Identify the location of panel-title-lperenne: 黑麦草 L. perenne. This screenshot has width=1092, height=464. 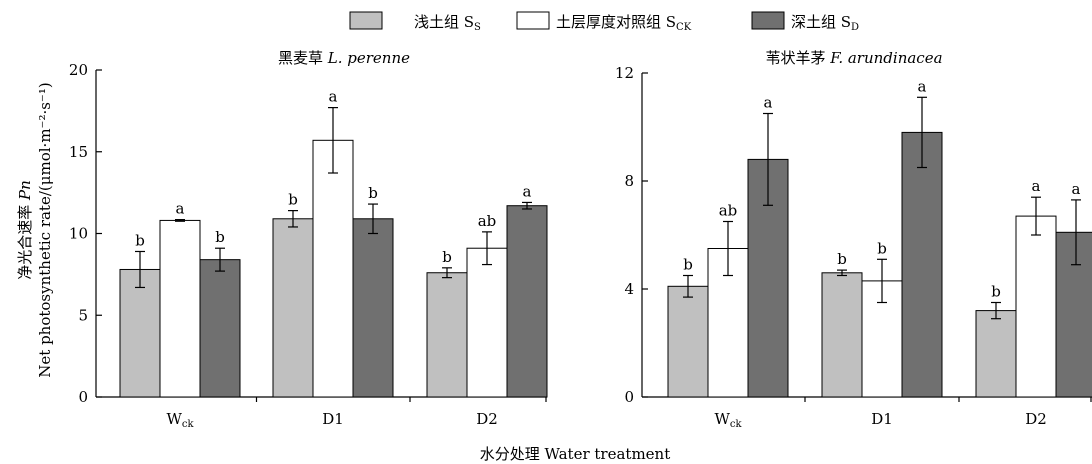
(344, 58).